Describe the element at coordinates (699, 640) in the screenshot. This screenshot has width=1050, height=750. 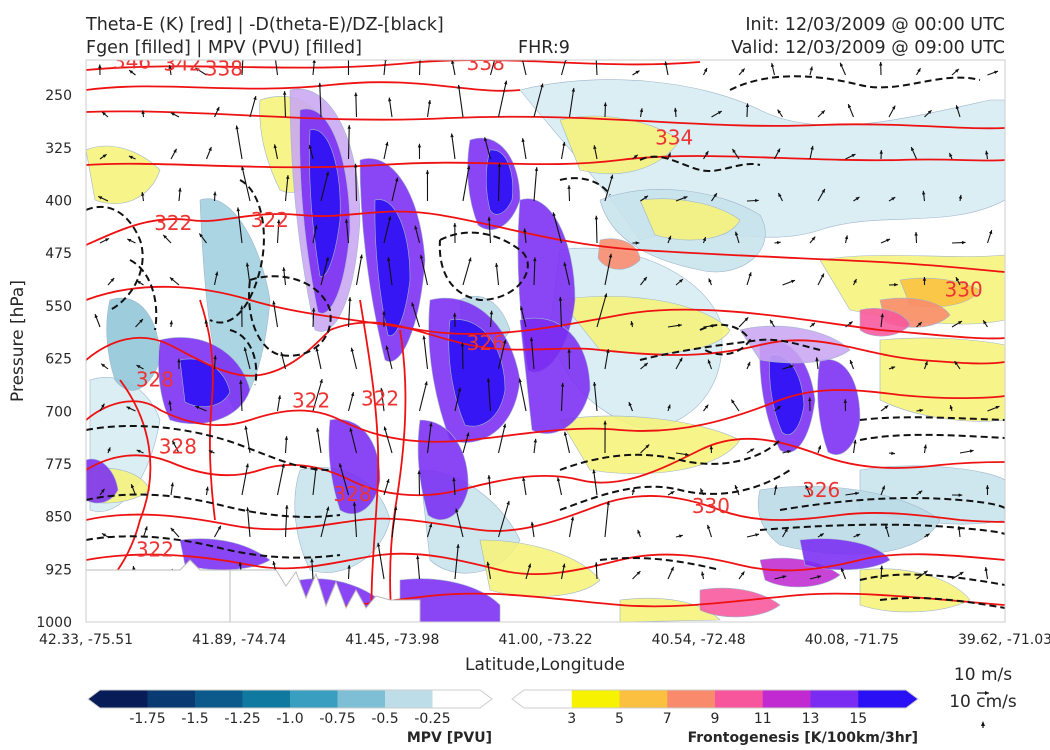
I see `x-tick-label: 40.54, -72.48` at that location.